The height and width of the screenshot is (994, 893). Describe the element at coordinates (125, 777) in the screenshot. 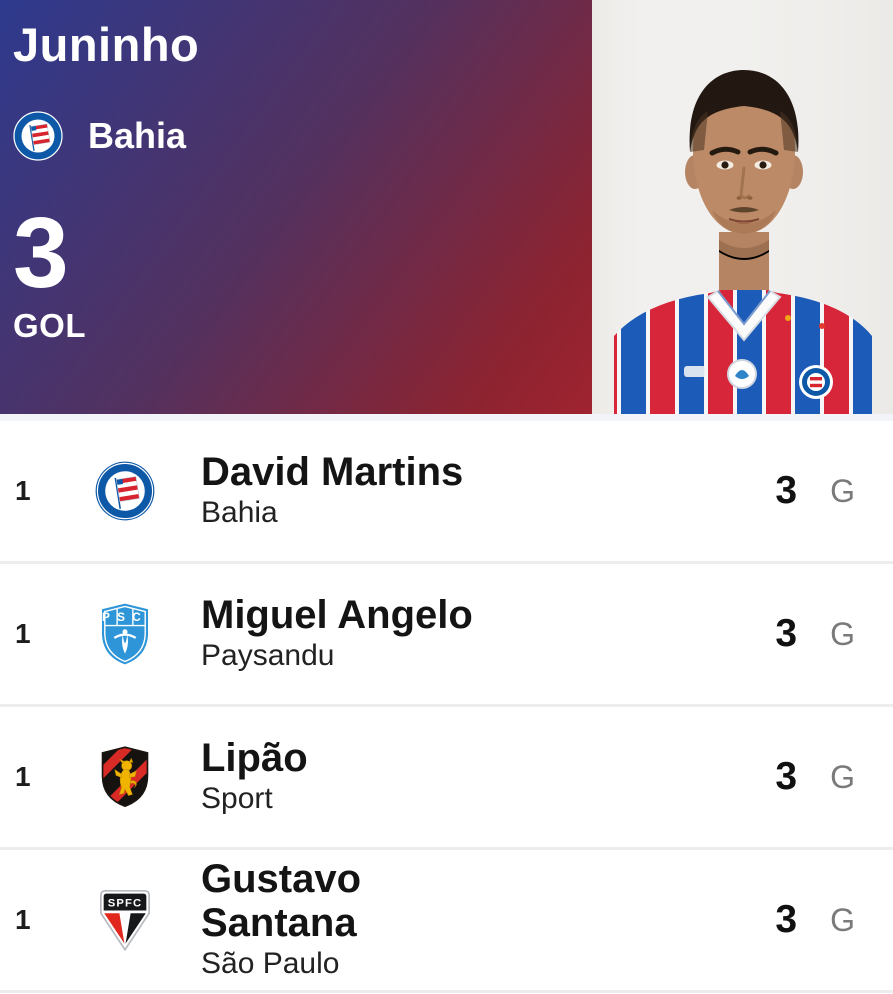

I see `sport-club-badge-icon` at that location.